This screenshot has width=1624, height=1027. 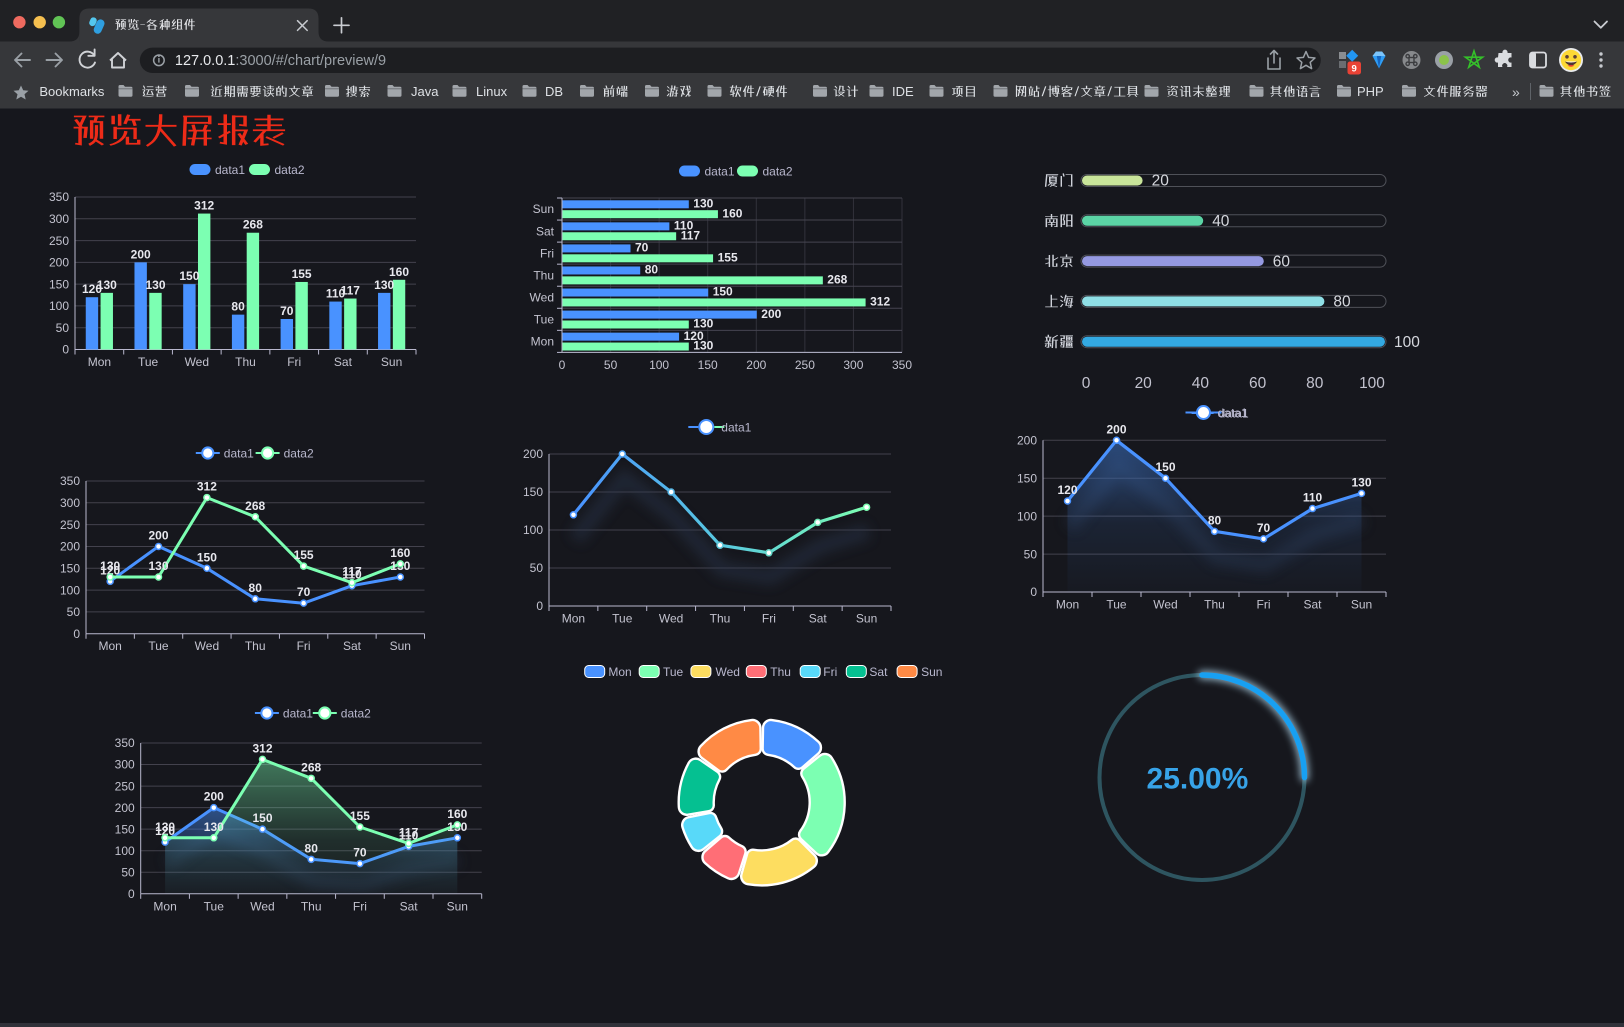 What do you see at coordinates (1370, 91) in the screenshot?
I see `svg-text: PHP` at bounding box center [1370, 91].